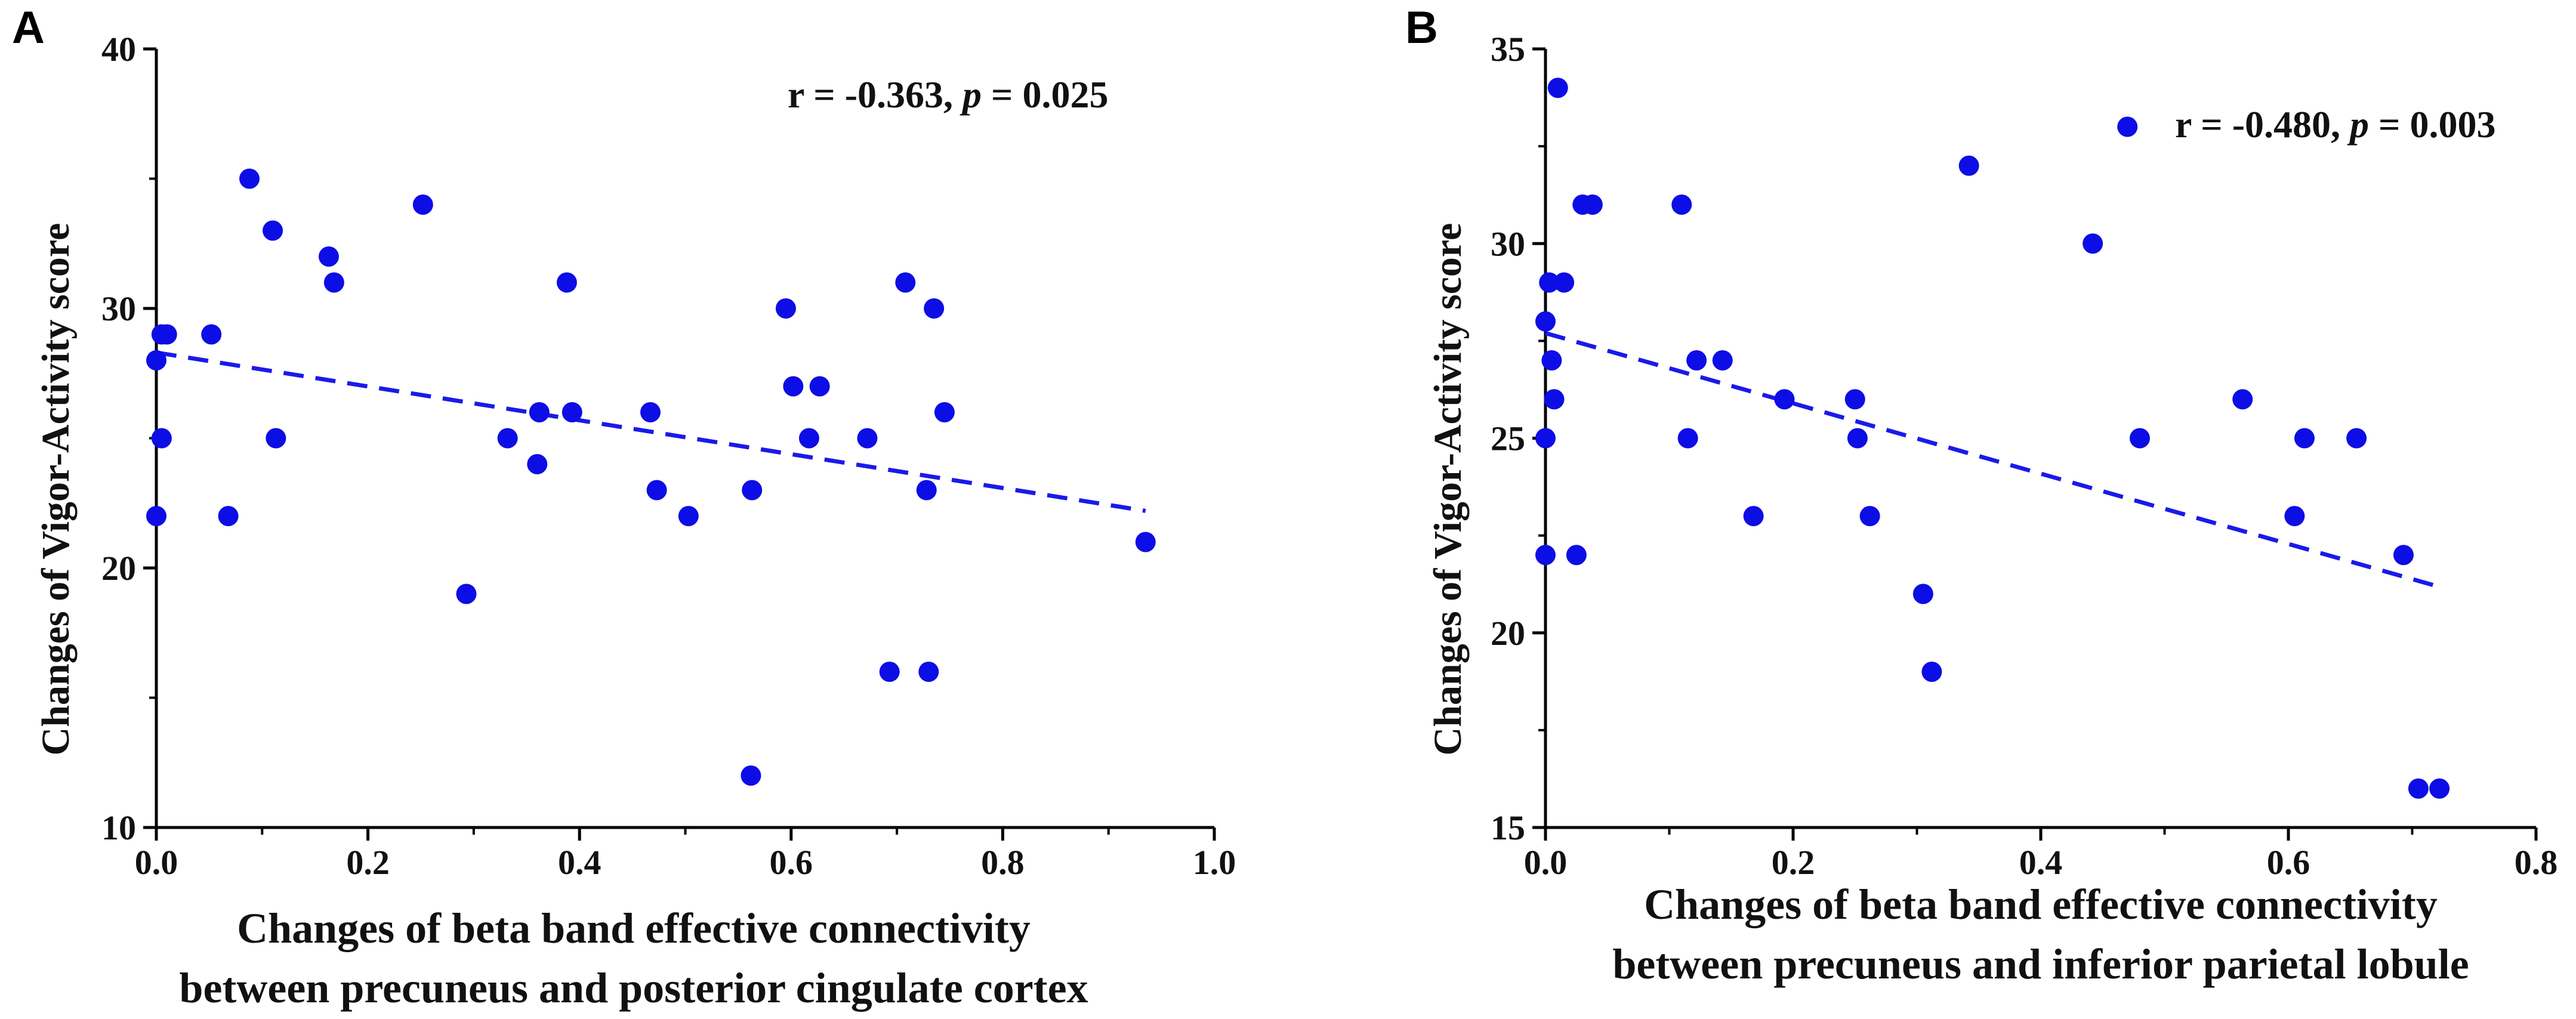 This screenshot has width=2576, height=1019. What do you see at coordinates (2432, 125) in the screenshot?
I see `annotation-suffix: = 0.003` at bounding box center [2432, 125].